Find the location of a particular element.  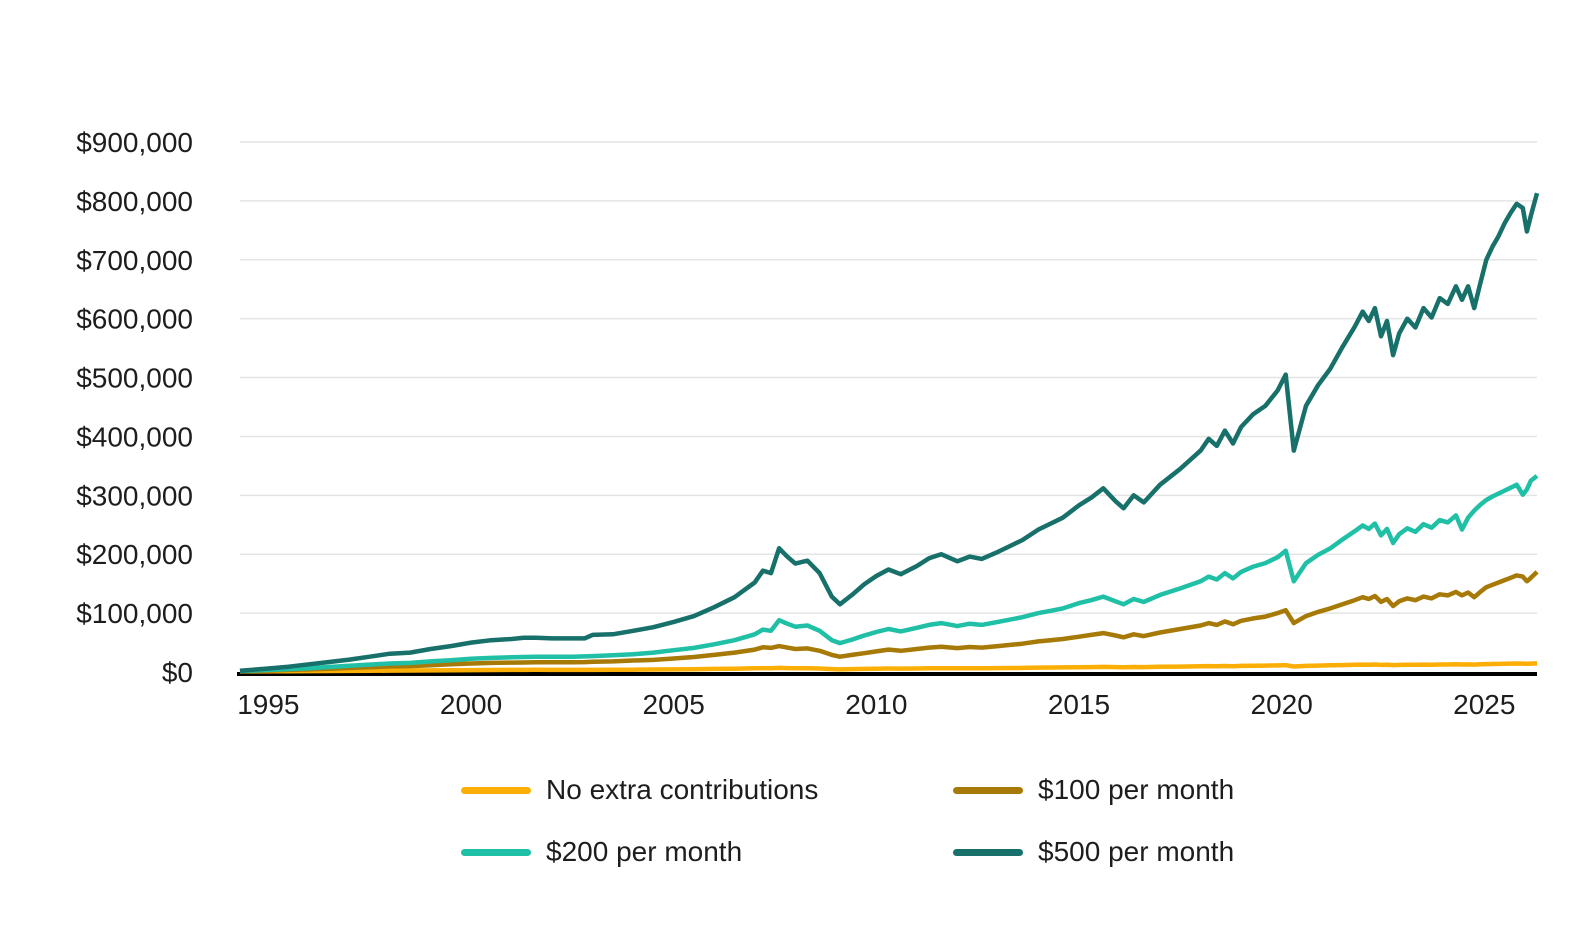

y-tick-label: $500,000 is located at coordinates (134, 378).